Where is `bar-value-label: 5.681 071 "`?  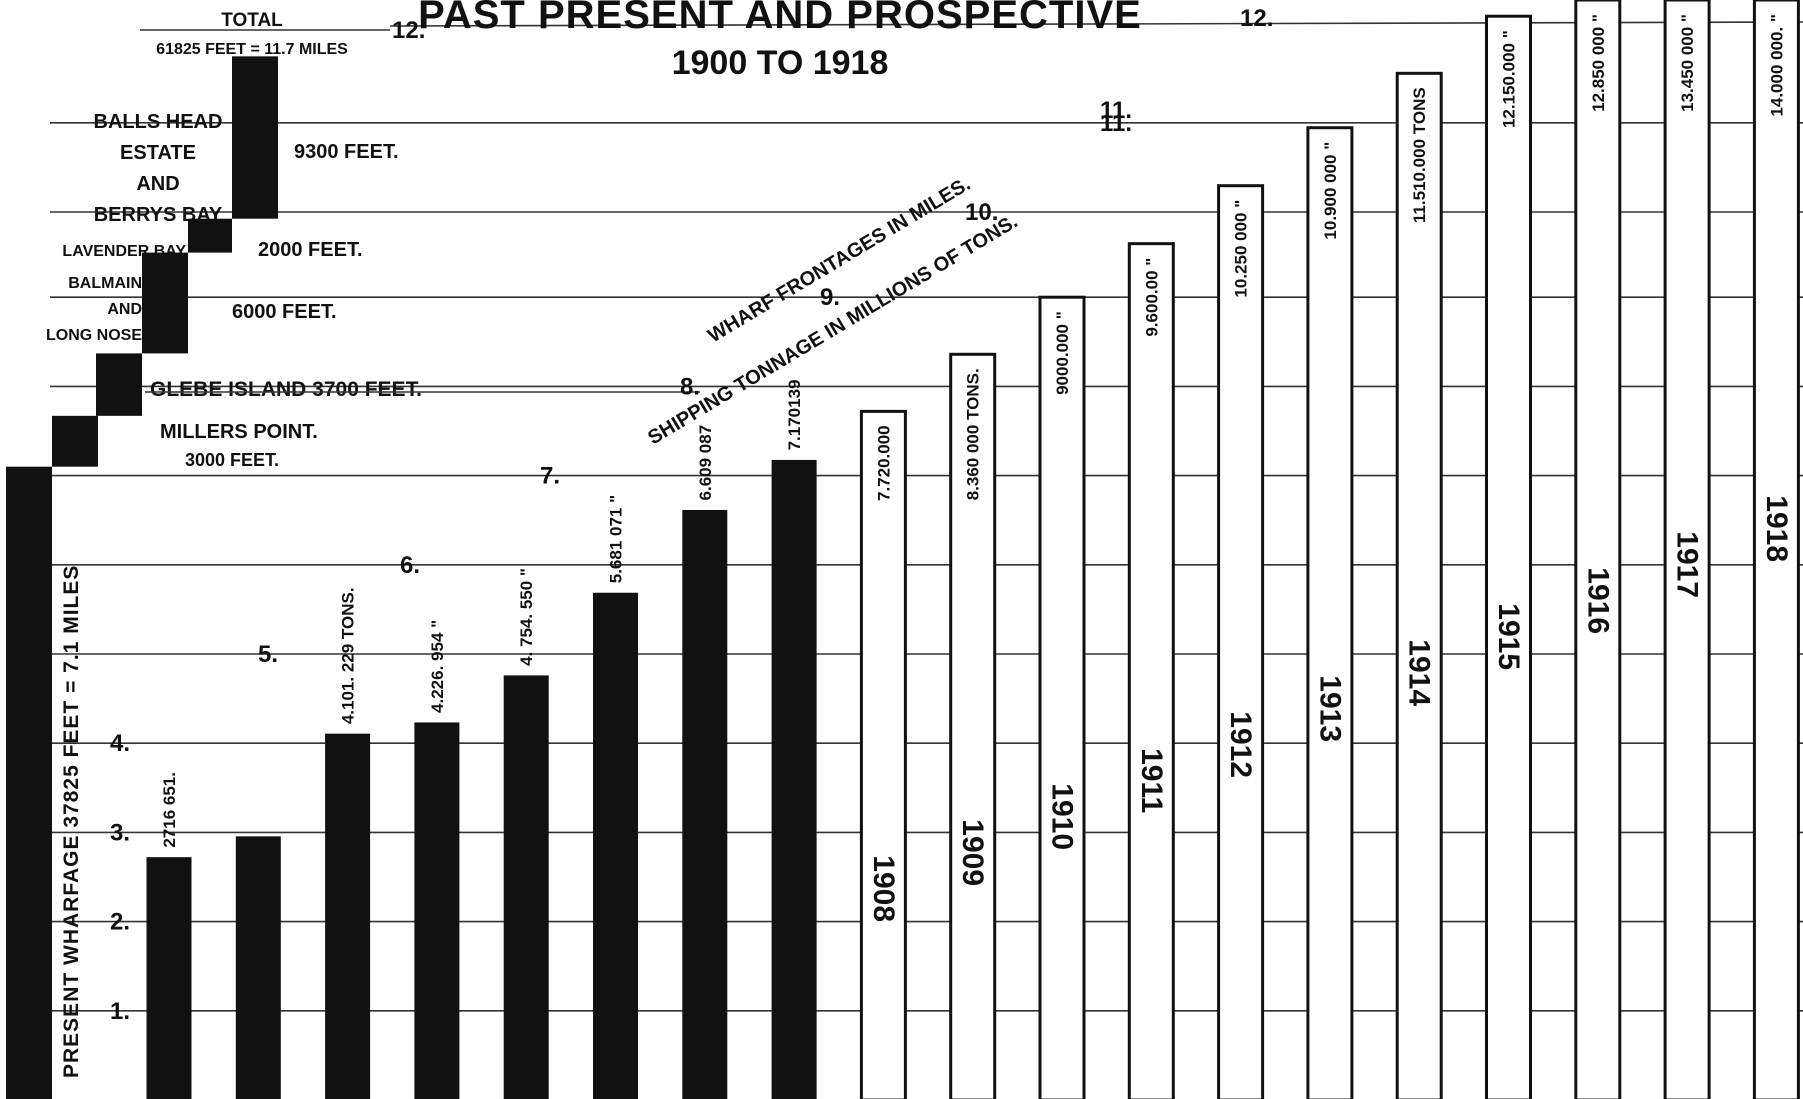 bar-value-label: 5.681 071 " is located at coordinates (616, 539).